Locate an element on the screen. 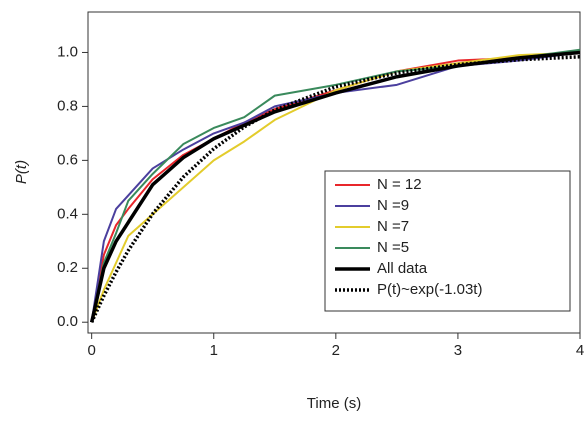 This screenshot has width=584, height=422. y-tick-label: 0.0 is located at coordinates (67, 321).